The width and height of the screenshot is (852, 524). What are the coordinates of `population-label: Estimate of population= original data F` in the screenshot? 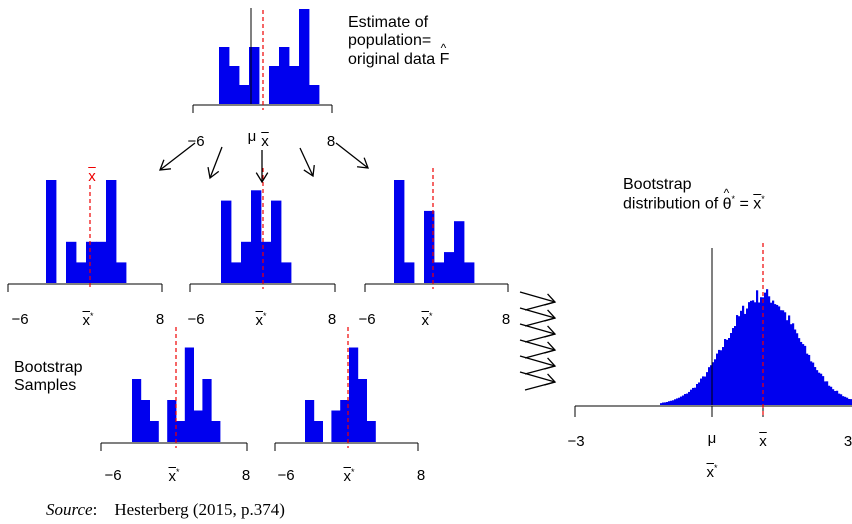 It's located at (398, 41).